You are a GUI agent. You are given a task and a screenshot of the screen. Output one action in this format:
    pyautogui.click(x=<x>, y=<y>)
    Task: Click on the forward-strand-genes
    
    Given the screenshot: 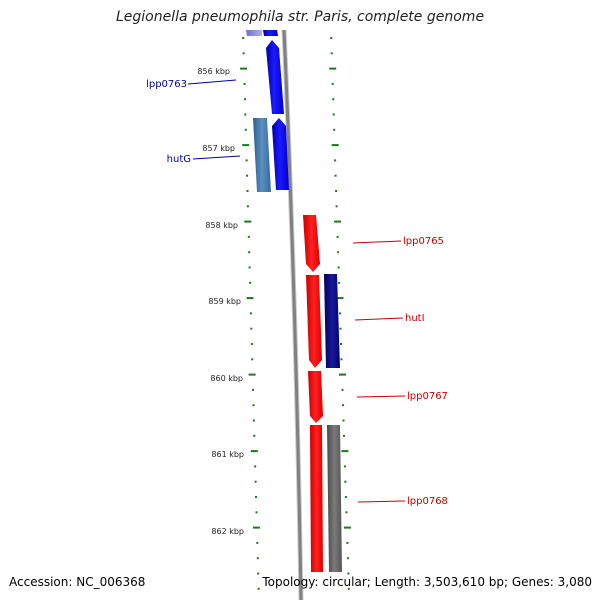 What is the action you would take?
    pyautogui.click(x=267, y=111)
    